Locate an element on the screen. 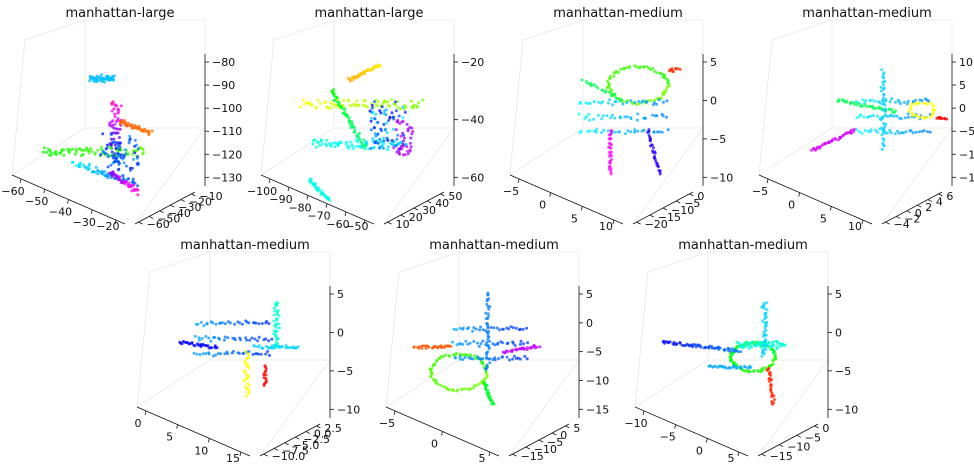  y-tick-label: −5 is located at coordinates (555, 442).